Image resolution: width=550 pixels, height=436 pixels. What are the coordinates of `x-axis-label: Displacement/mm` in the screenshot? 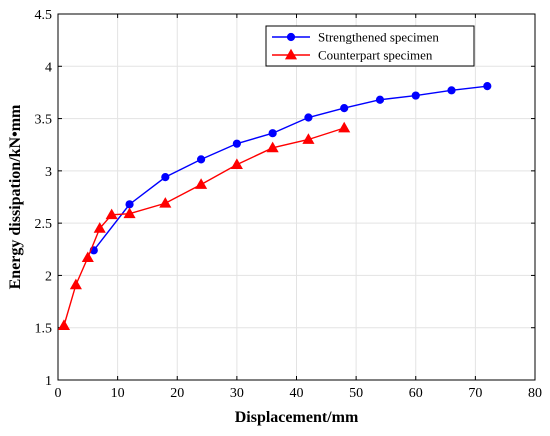 It's located at (297, 417).